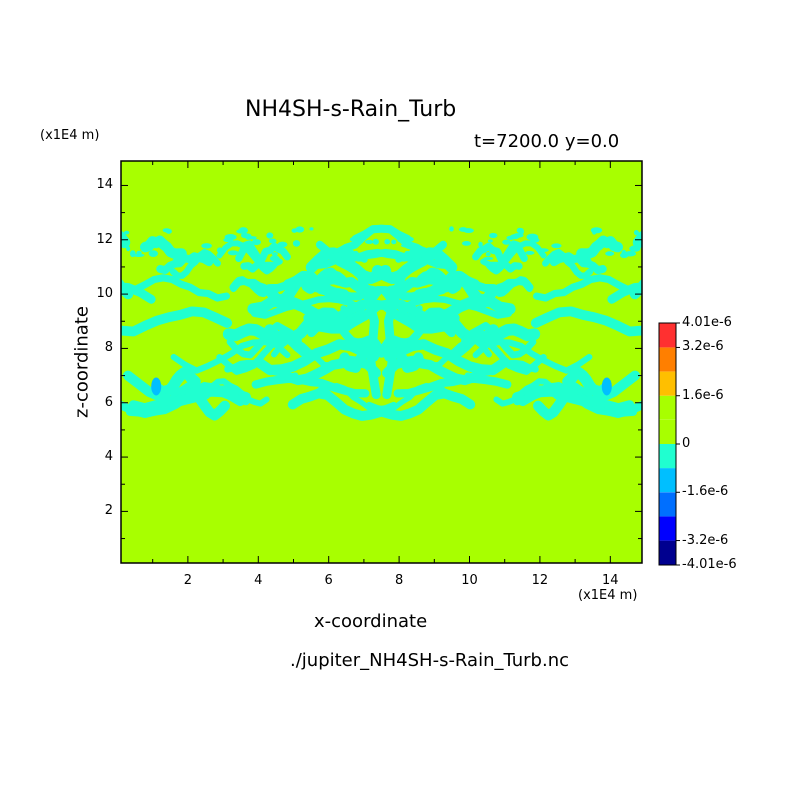  I want to click on y-tick-label: 4, so click(108, 457).